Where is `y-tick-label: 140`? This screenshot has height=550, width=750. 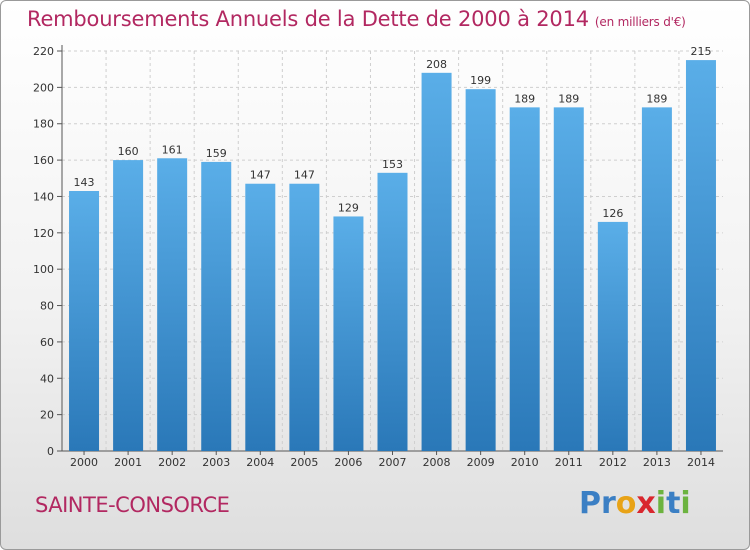 y-tick-label: 140 is located at coordinates (43, 196).